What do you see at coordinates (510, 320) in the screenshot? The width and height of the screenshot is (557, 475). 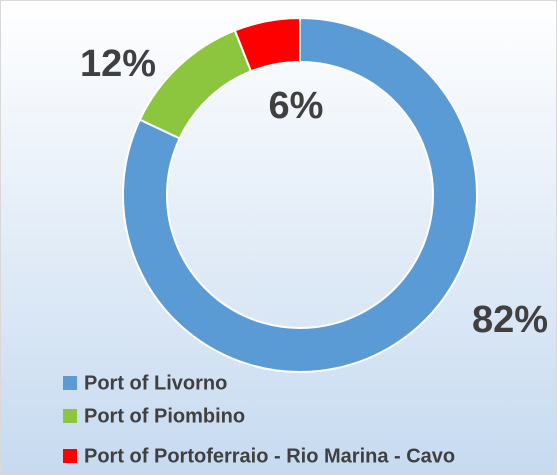 I see `value-label: 82%` at bounding box center [510, 320].